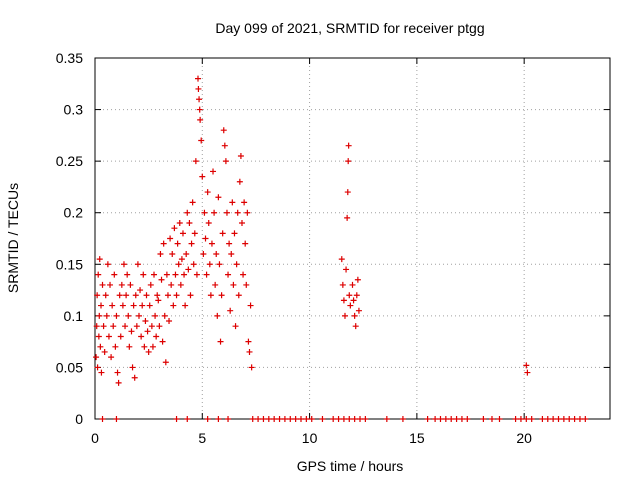 The image size is (640, 480). I want to click on x-tick-label: 20, so click(524, 438).